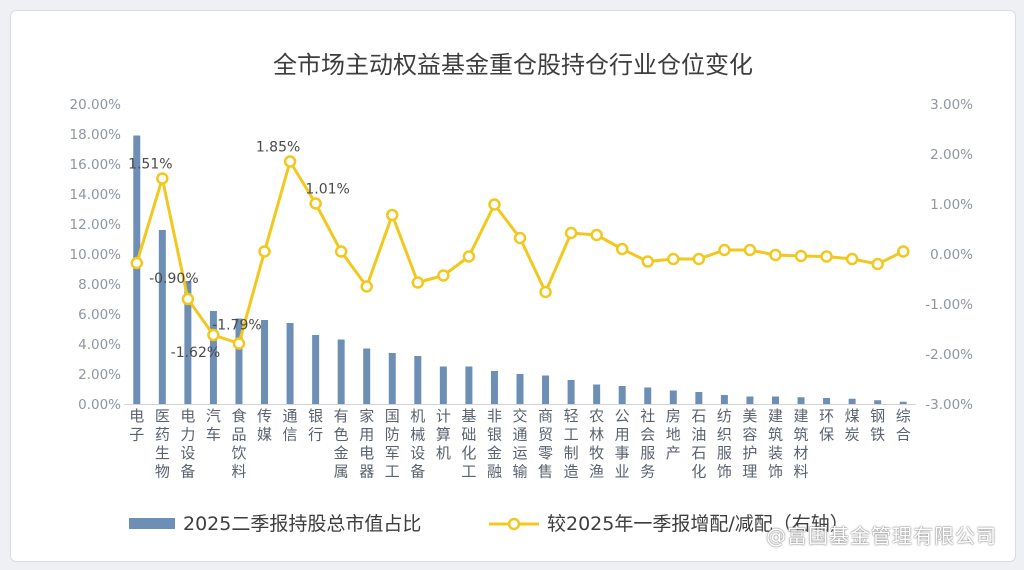 This screenshot has width=1024, height=570. What do you see at coordinates (949, 305) in the screenshot?
I see `right-axis-tick-label: -1.00%` at bounding box center [949, 305].